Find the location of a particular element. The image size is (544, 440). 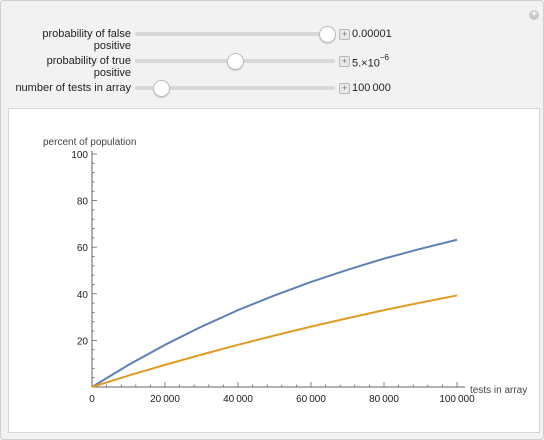

true-positive-value: 5.×10−6 is located at coordinates (370, 61).